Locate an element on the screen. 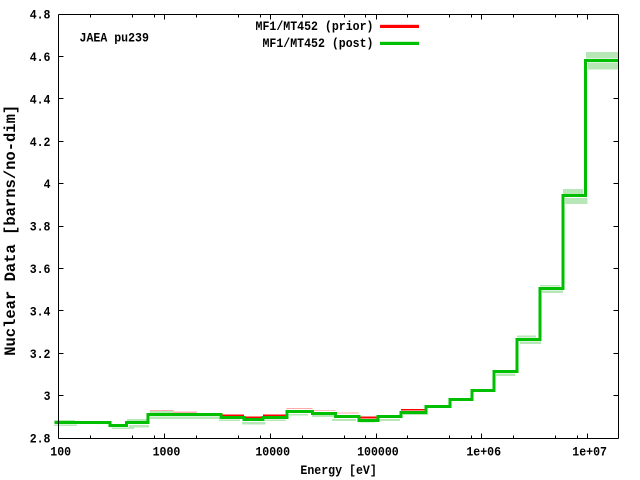  svg-text: 3.6 is located at coordinates (40, 269).